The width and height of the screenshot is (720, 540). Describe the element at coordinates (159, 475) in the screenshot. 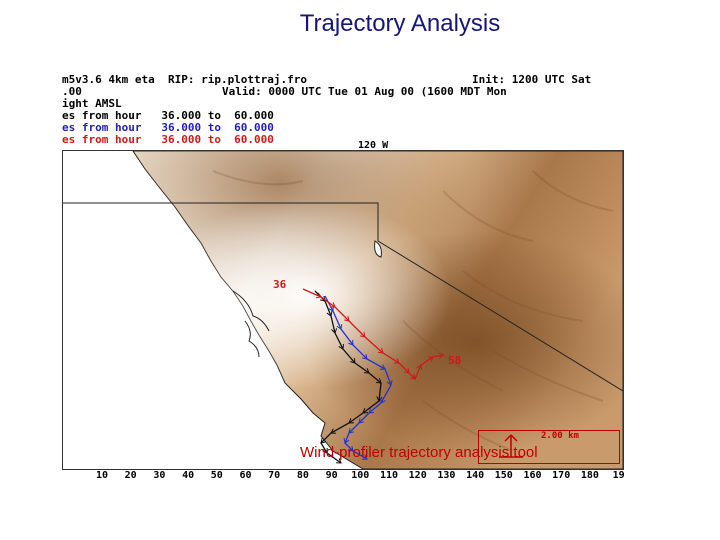

I see `x-axis-tick-30: 30` at that location.